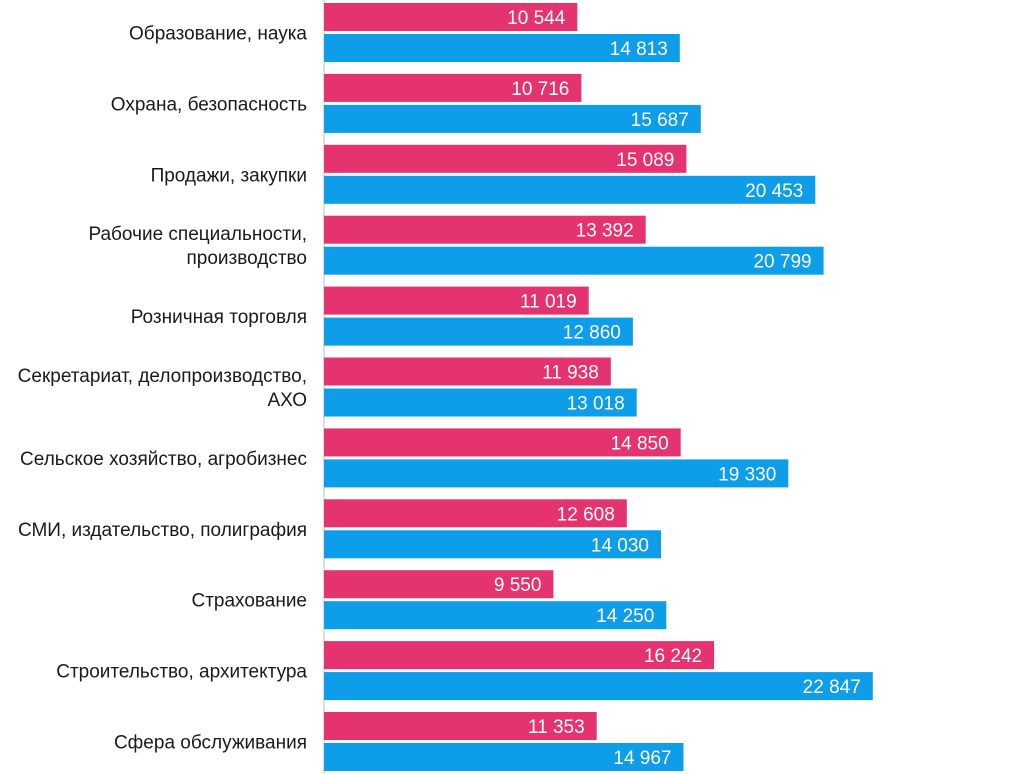 Image resolution: width=1023 pixels, height=774 pixels. Describe the element at coordinates (219, 317) in the screenshot. I see `category-label-4: Розничная торговля` at that location.